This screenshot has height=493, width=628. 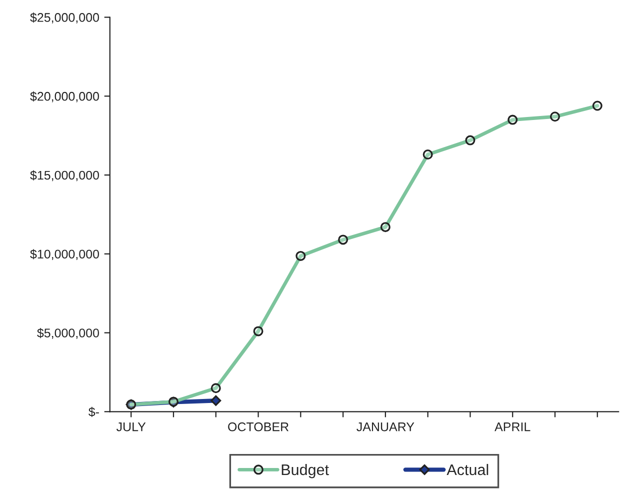 What do you see at coordinates (385, 427) in the screenshot?
I see `x-tick-label: JANUARY` at bounding box center [385, 427].